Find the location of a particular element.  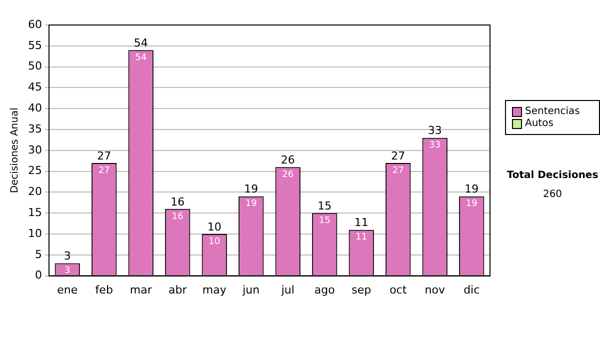

data-label: 16 is located at coordinates (178, 217).